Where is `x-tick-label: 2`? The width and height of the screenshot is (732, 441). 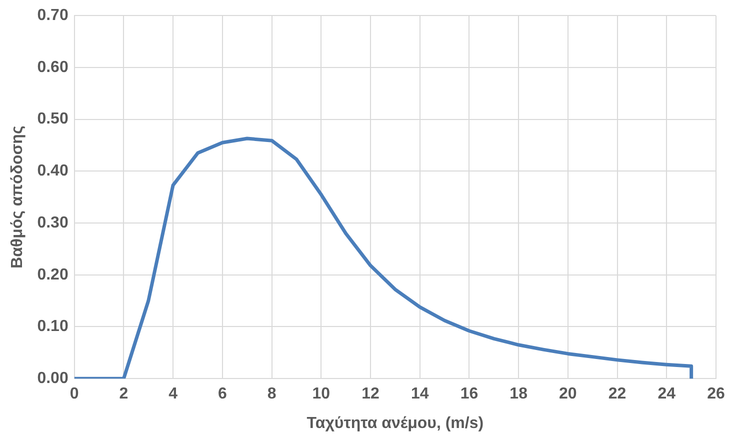
x-tick-label: 2 is located at coordinates (123, 394).